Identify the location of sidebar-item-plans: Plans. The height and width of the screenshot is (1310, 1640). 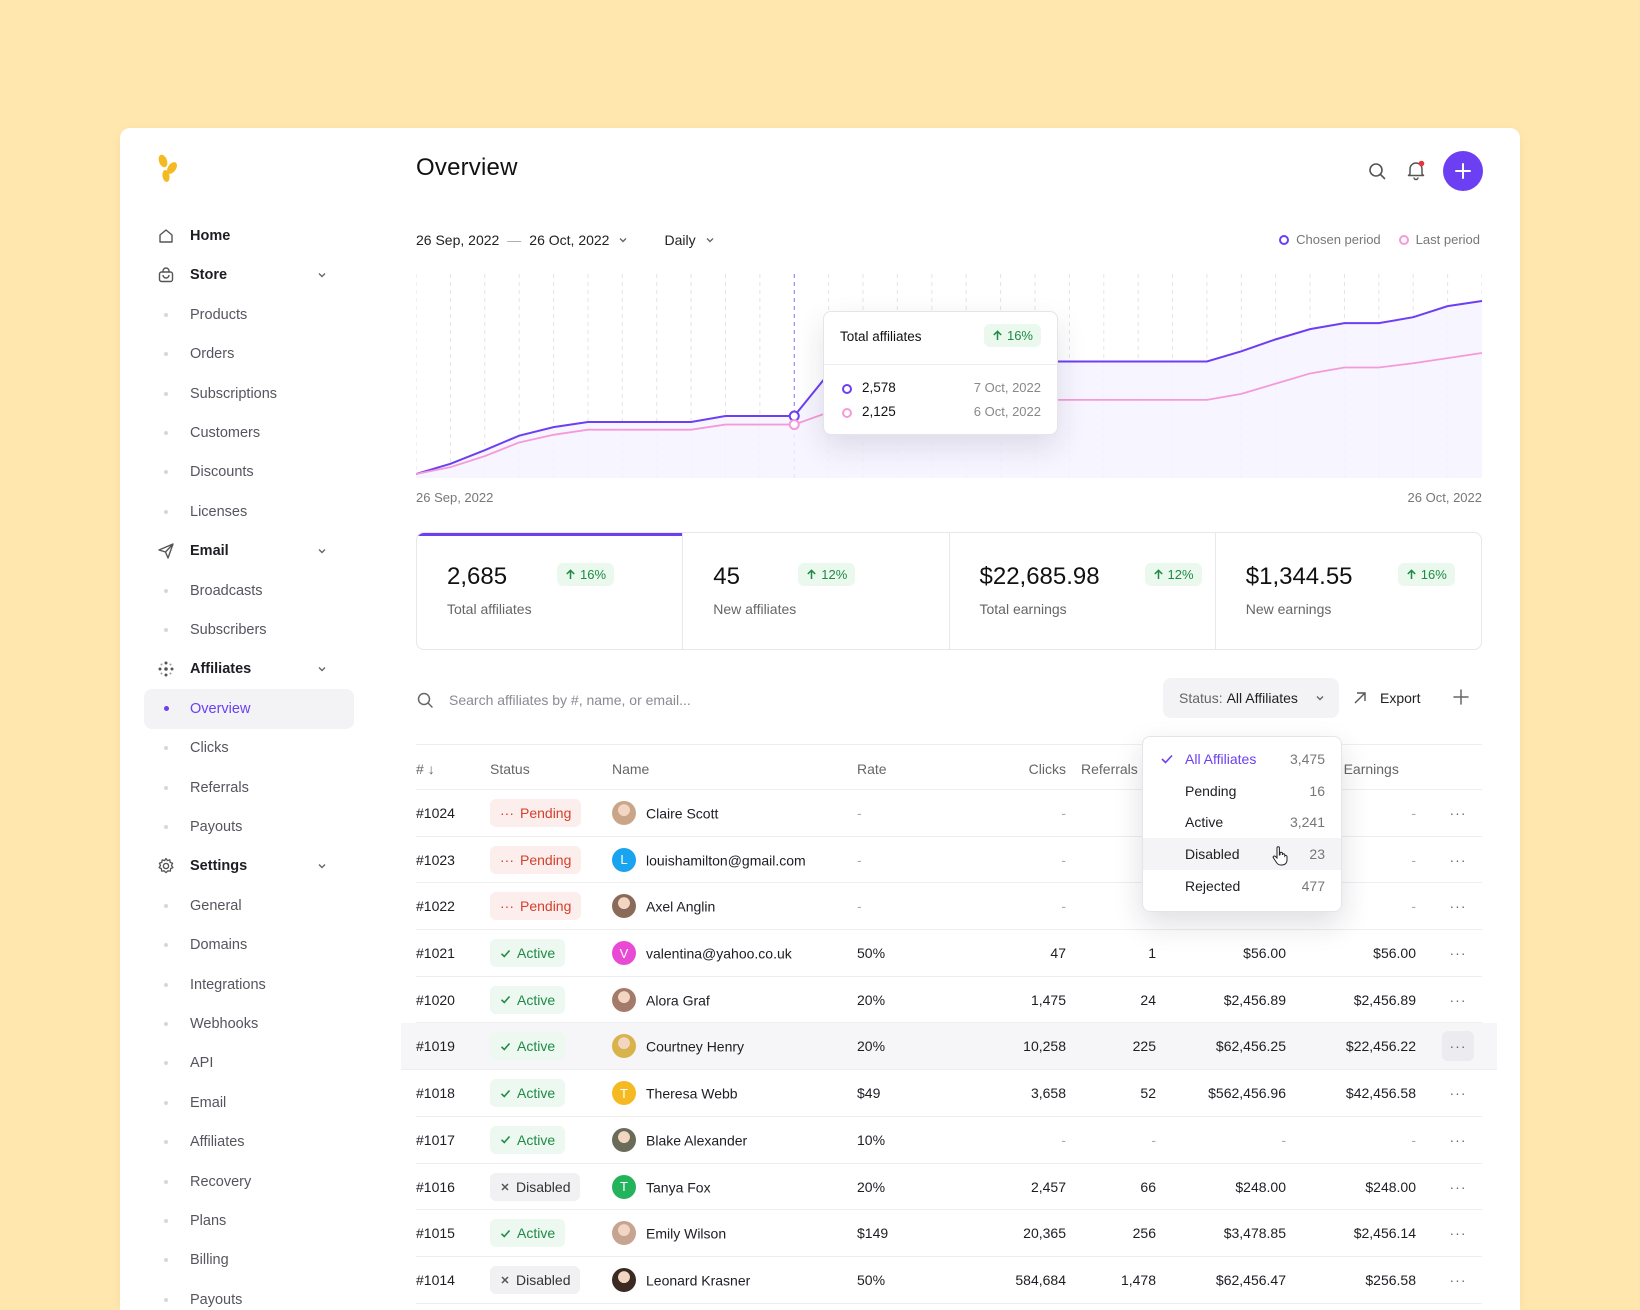
(249, 1221).